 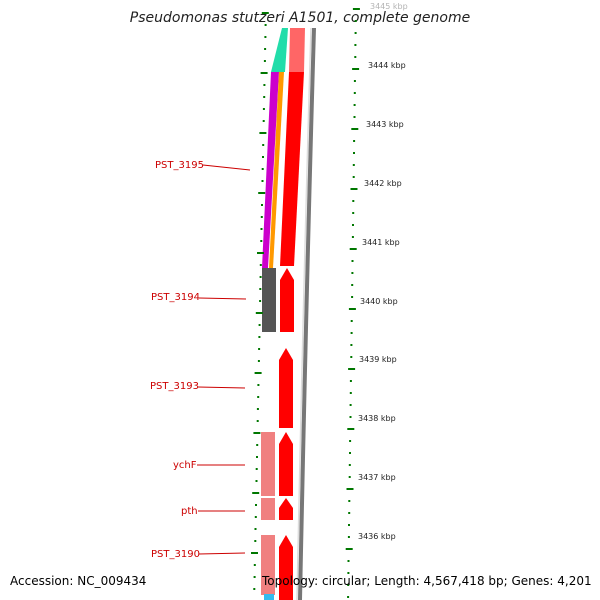 I want to click on forward-cds-top, so click(x=297, y=50).